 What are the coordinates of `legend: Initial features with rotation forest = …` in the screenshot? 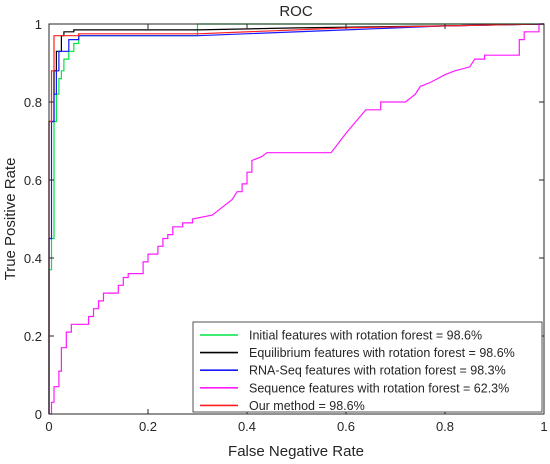 It's located at (367, 367).